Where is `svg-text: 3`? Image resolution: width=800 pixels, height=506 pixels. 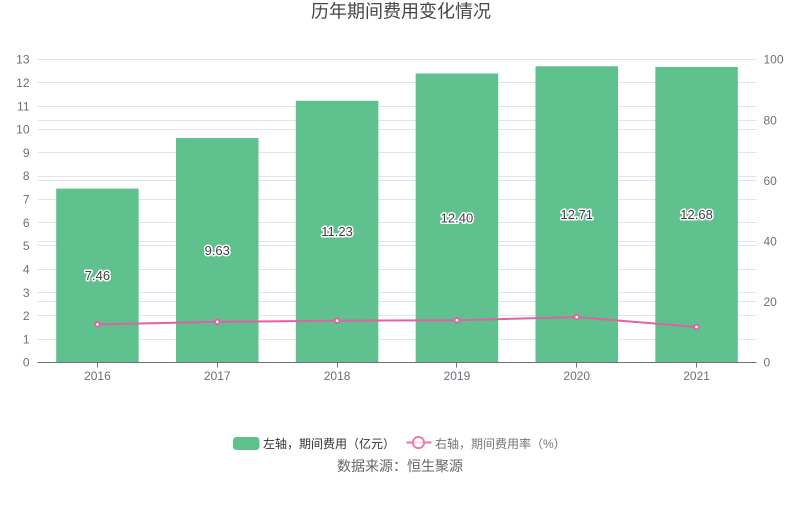
svg-text: 3 is located at coordinates (26, 293).